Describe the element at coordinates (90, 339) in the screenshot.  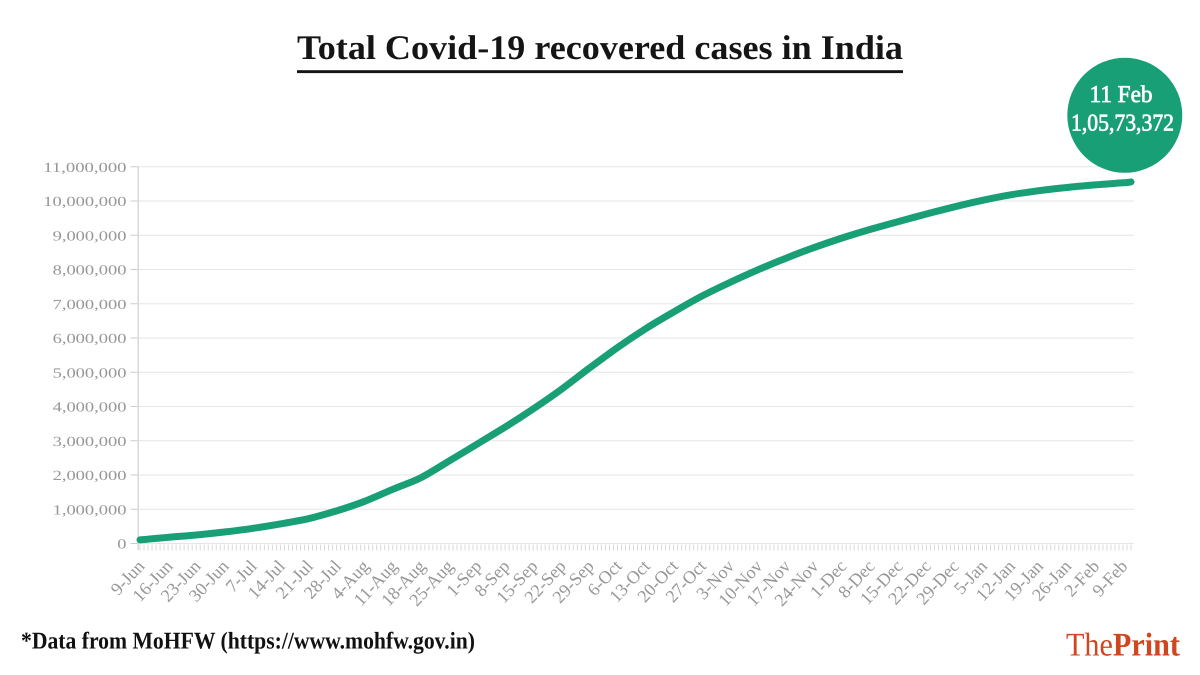
I see `svg-text: 6,000,000` at that location.